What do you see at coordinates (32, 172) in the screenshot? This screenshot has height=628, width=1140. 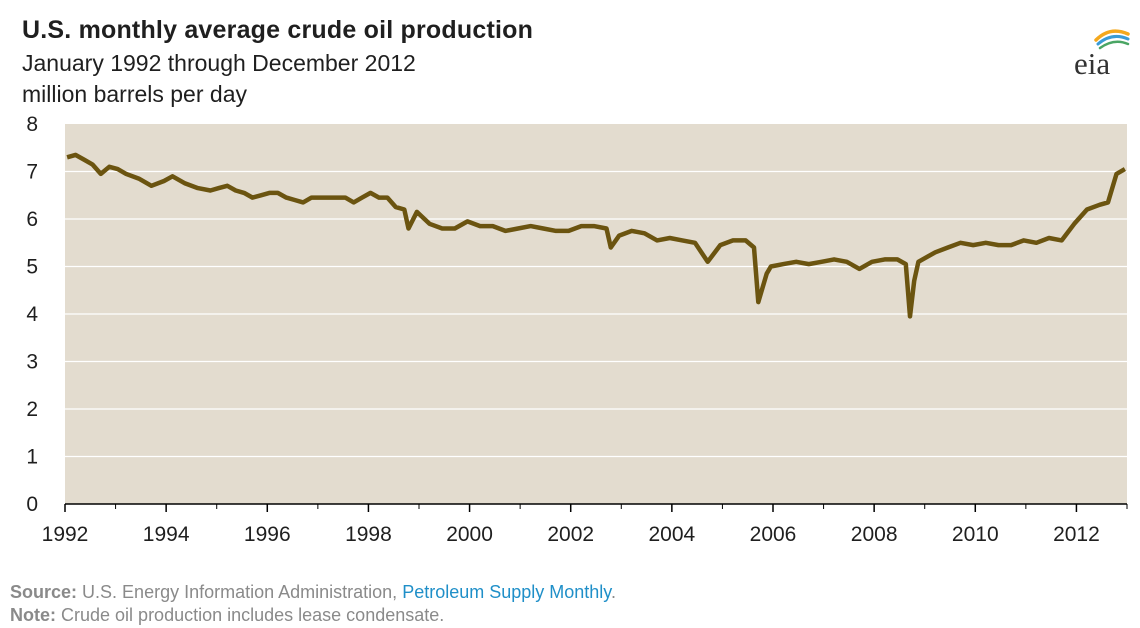 I see `y-tick-label: 7` at bounding box center [32, 172].